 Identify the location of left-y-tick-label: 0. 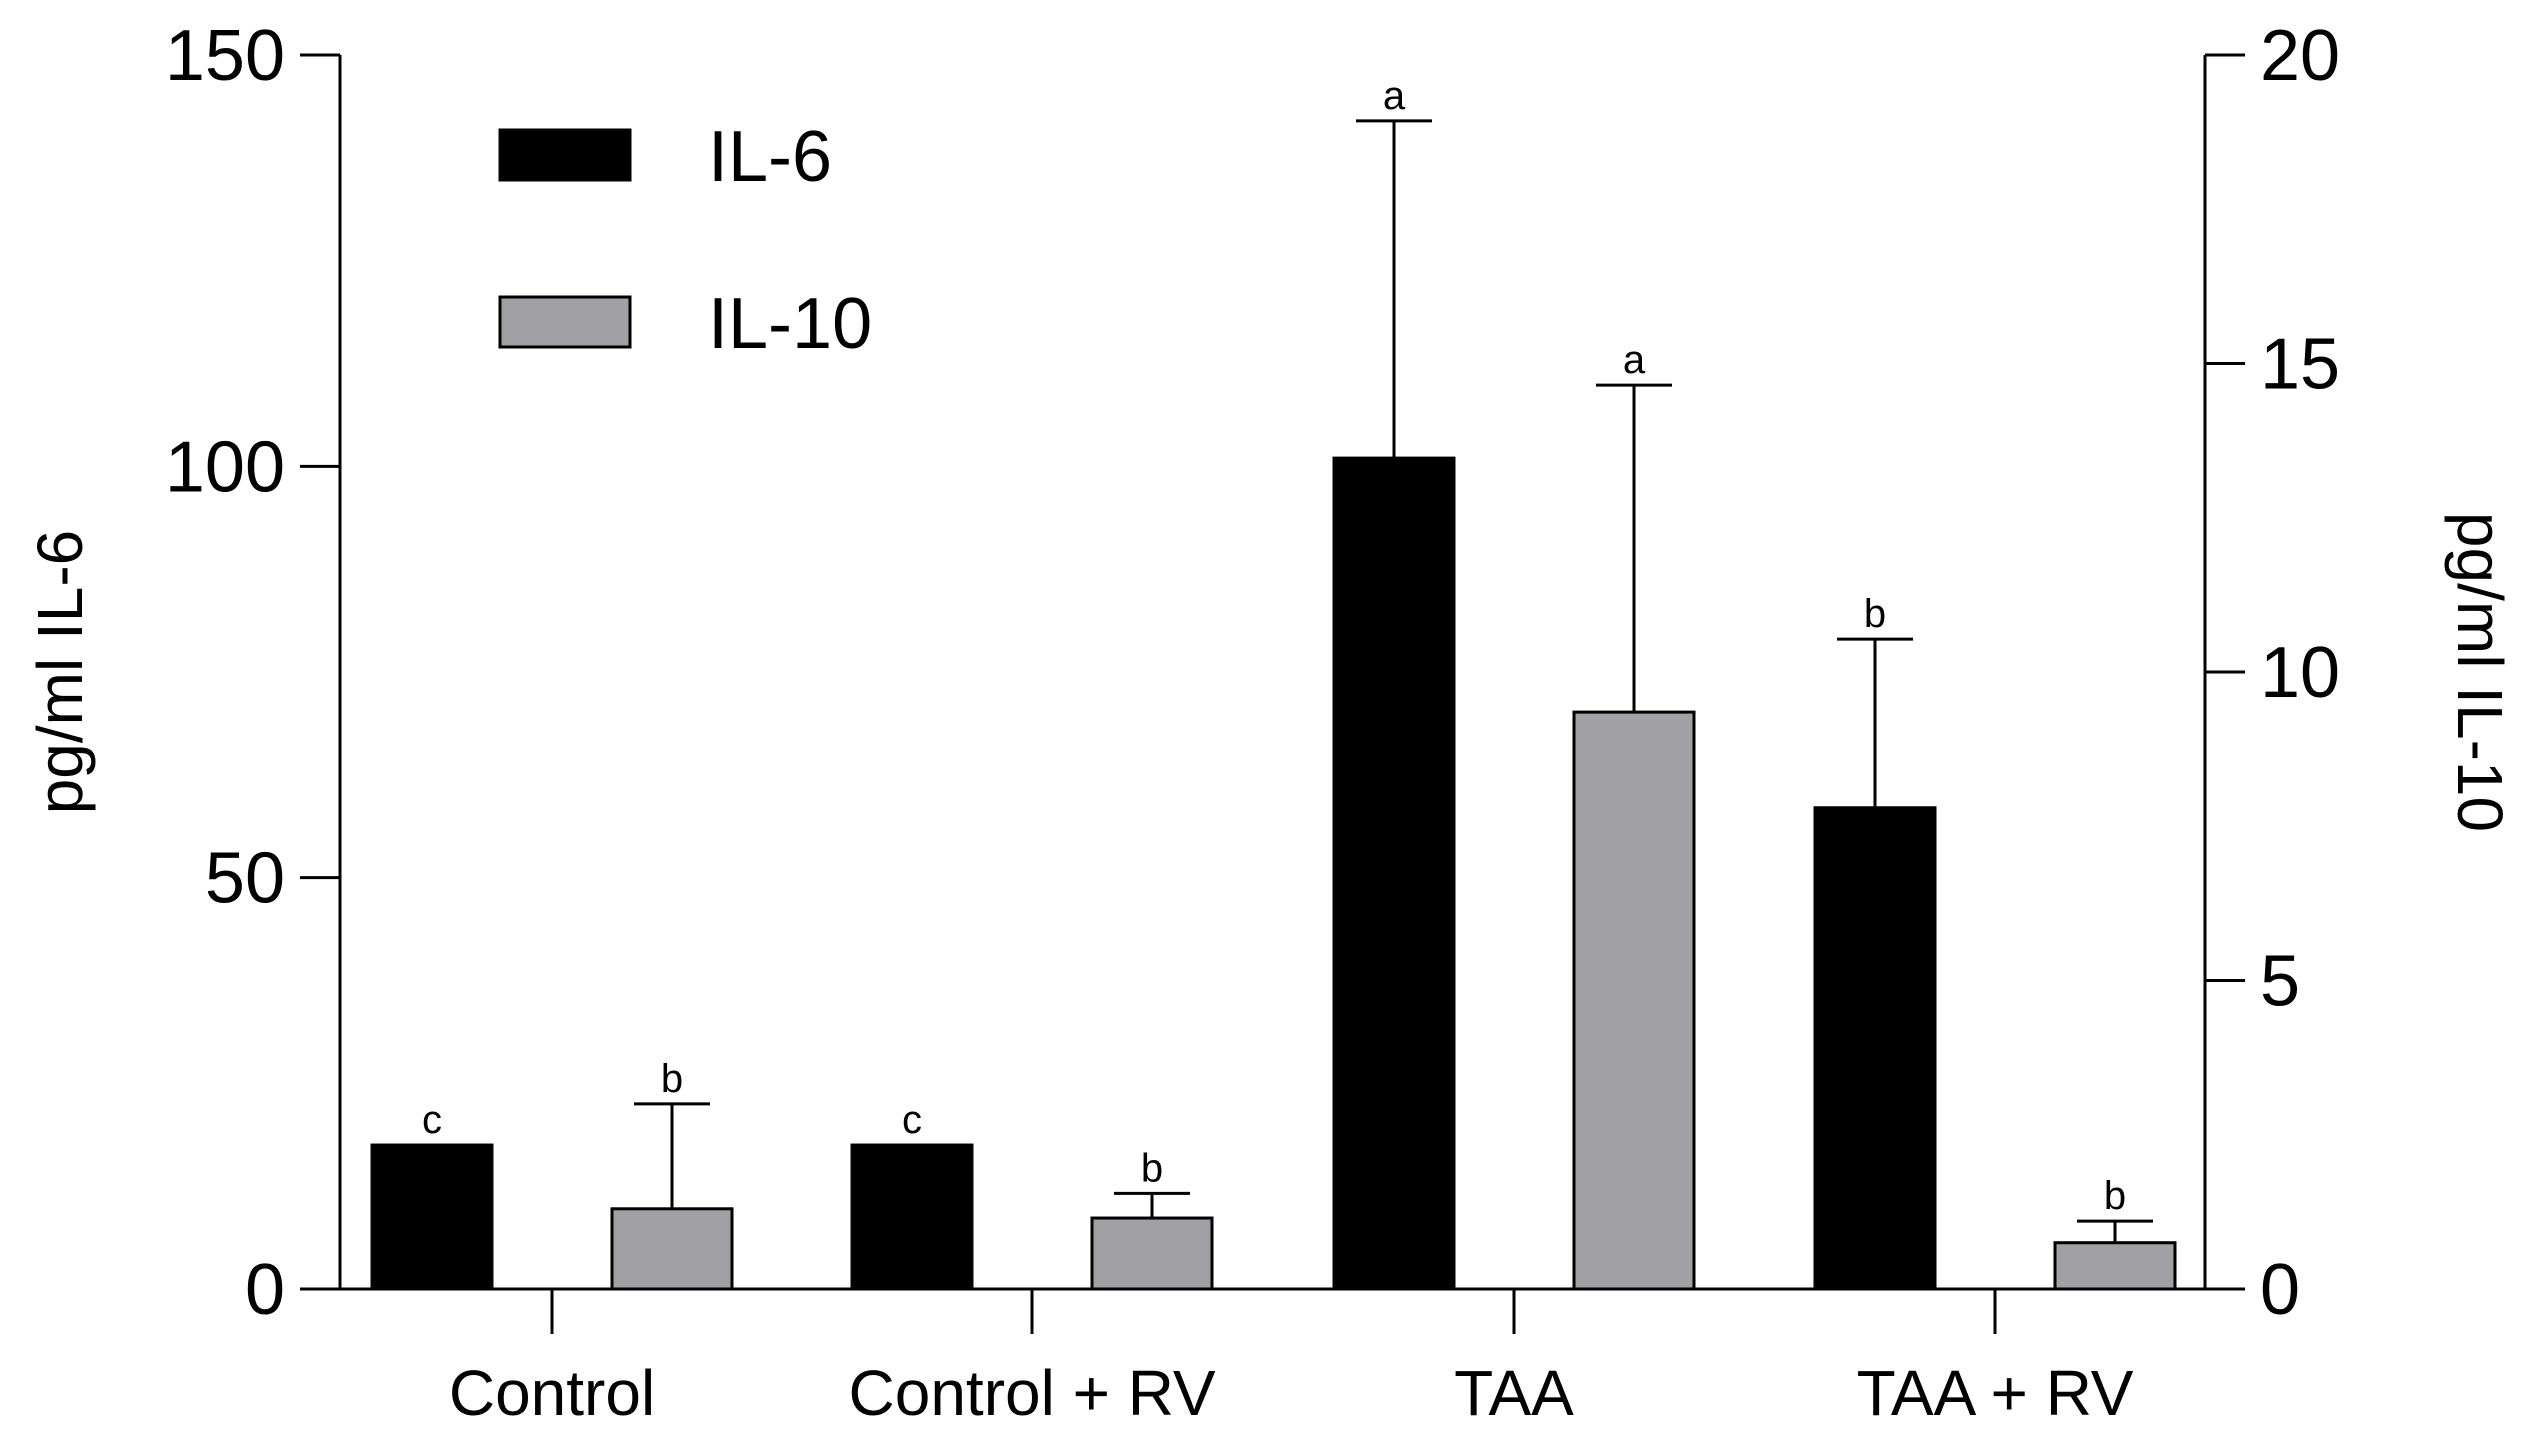
(265, 1290).